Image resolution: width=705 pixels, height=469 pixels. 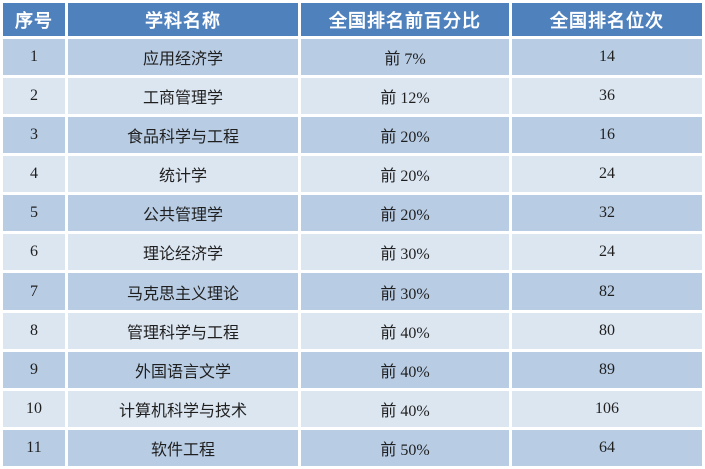 I want to click on cell-index: 10, so click(x=34, y=408).